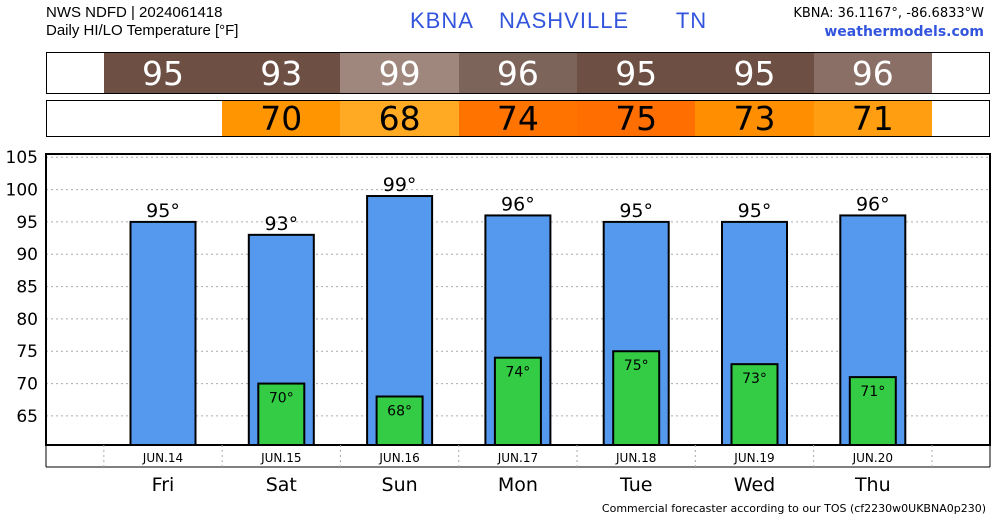 Image resolution: width=1000 pixels, height=520 pixels. What do you see at coordinates (517, 458) in the screenshot?
I see `date-label: JUN.17` at bounding box center [517, 458].